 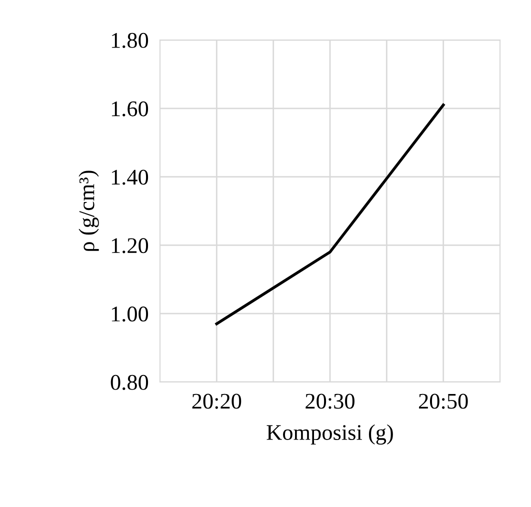 I want to click on y-tick-label: 1.20, so click(x=130, y=246).